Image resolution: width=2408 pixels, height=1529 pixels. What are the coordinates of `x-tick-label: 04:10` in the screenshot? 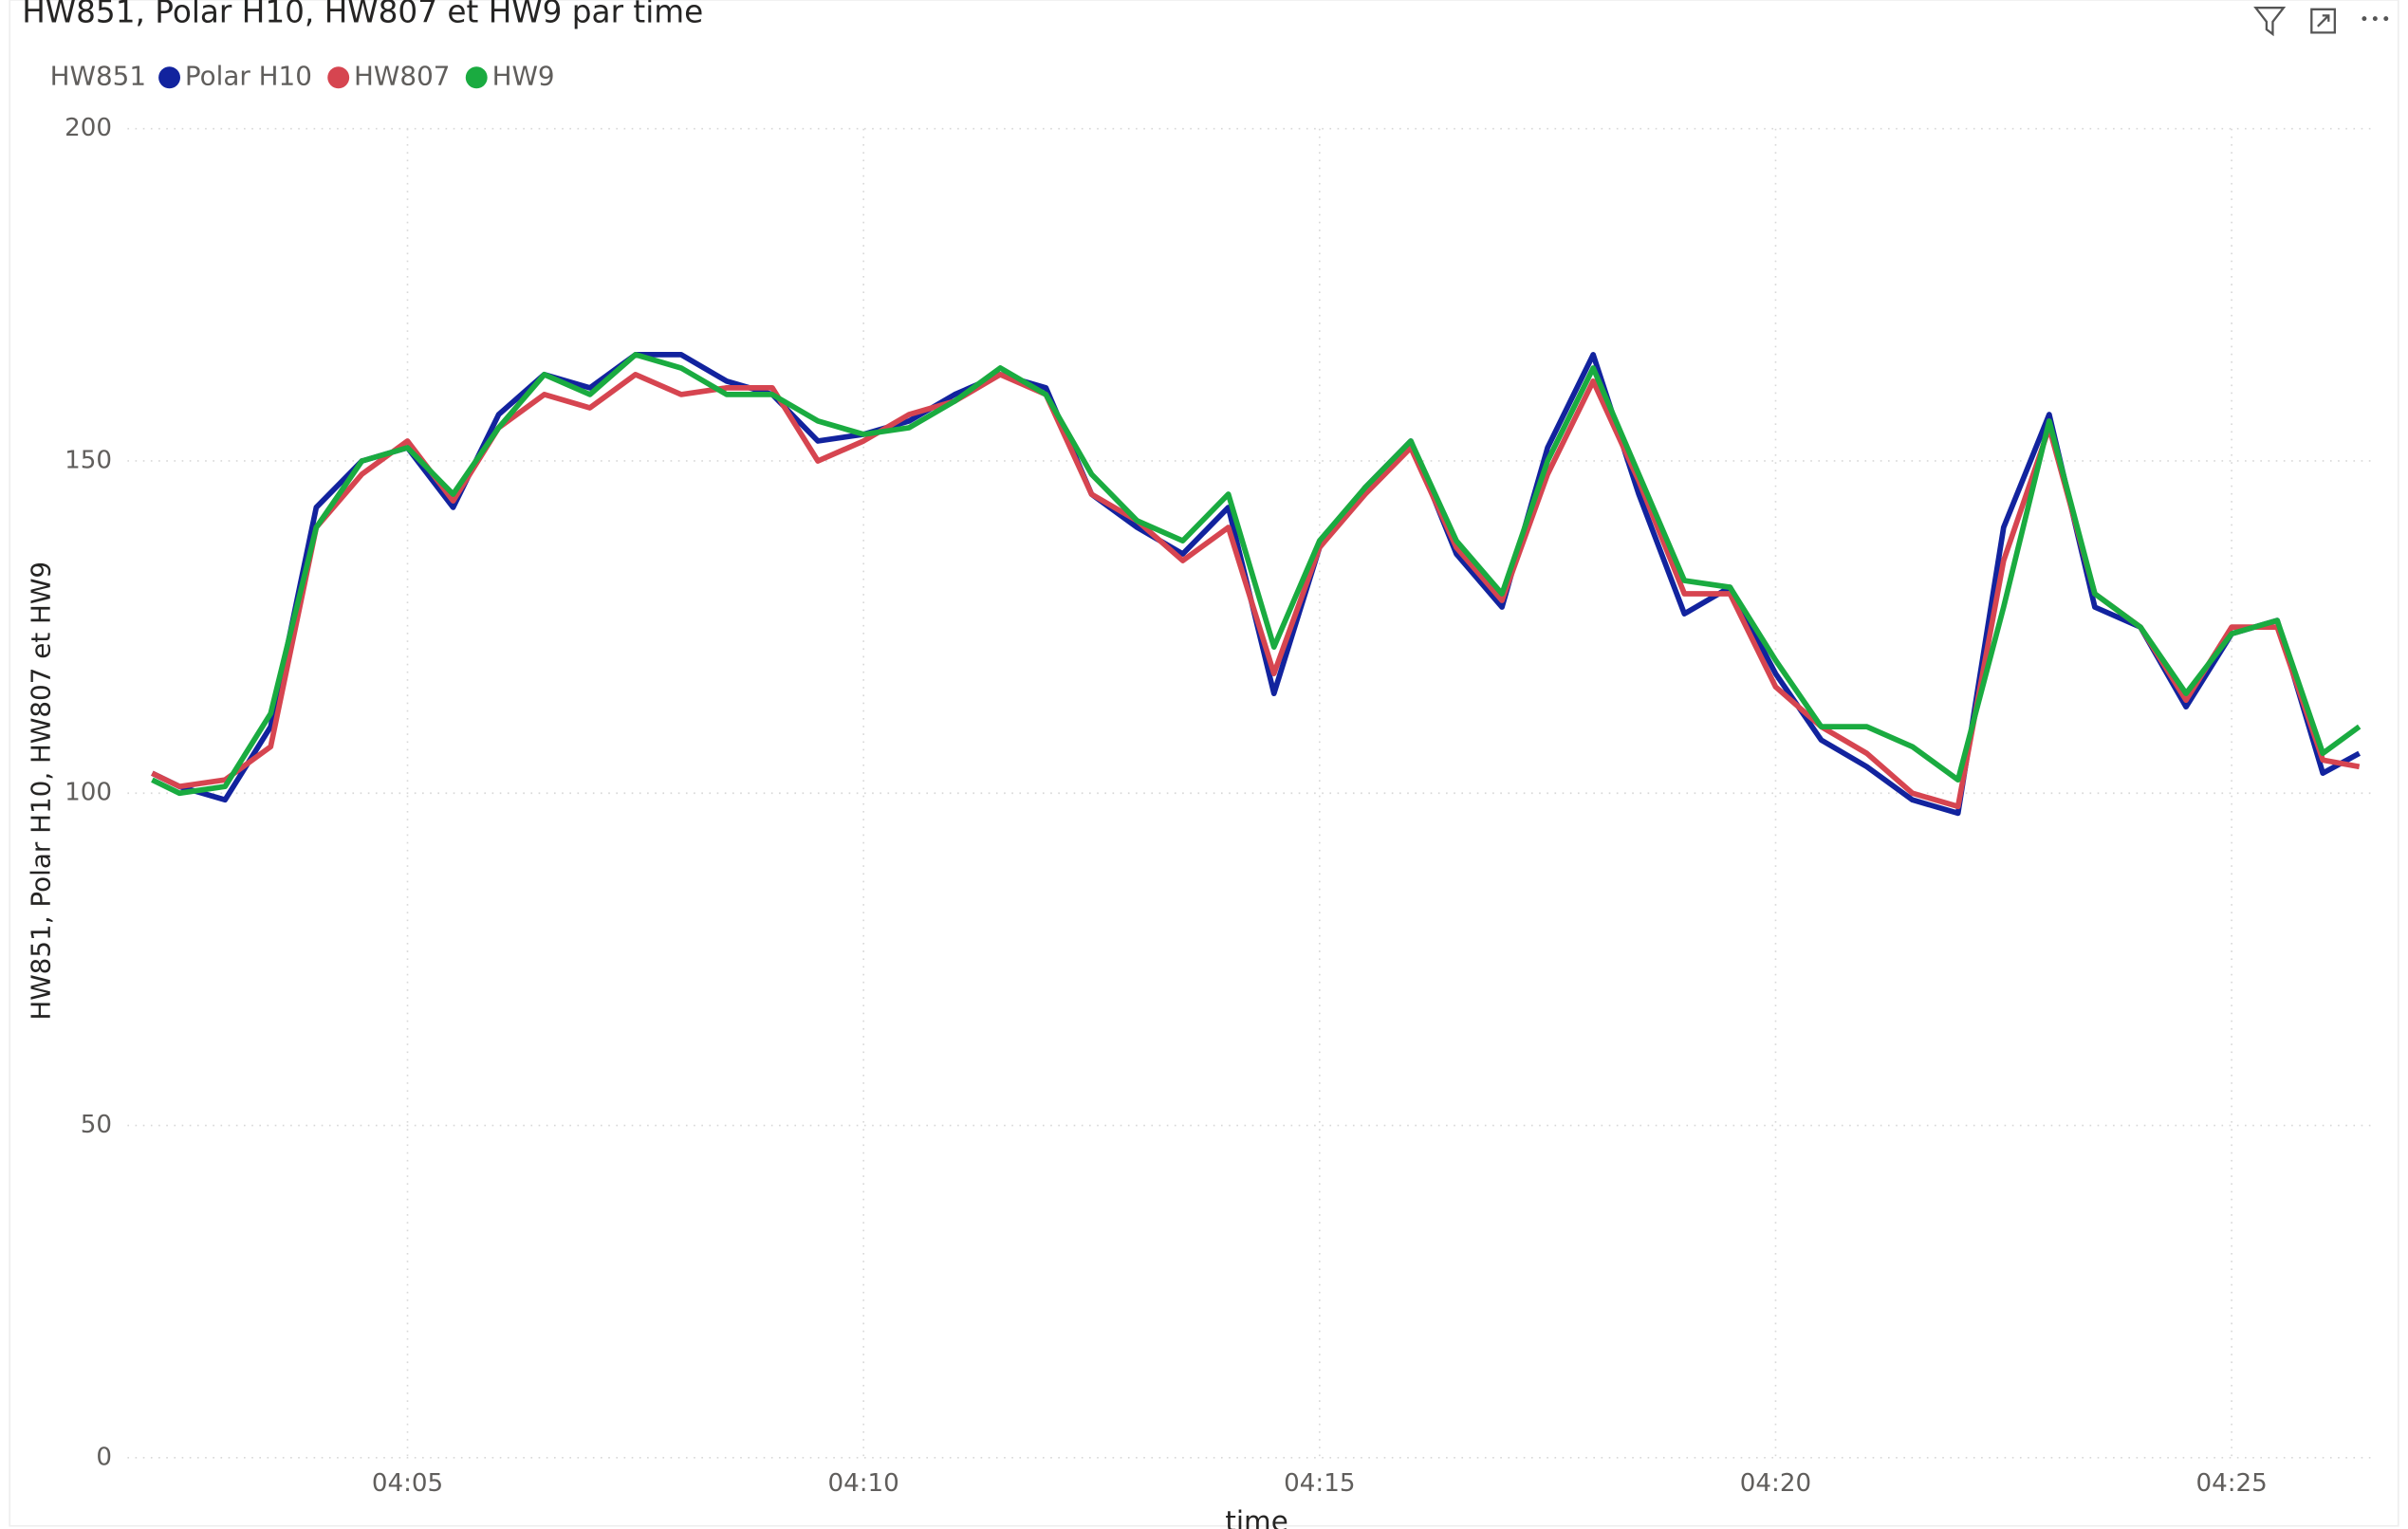 It's located at (862, 1484).